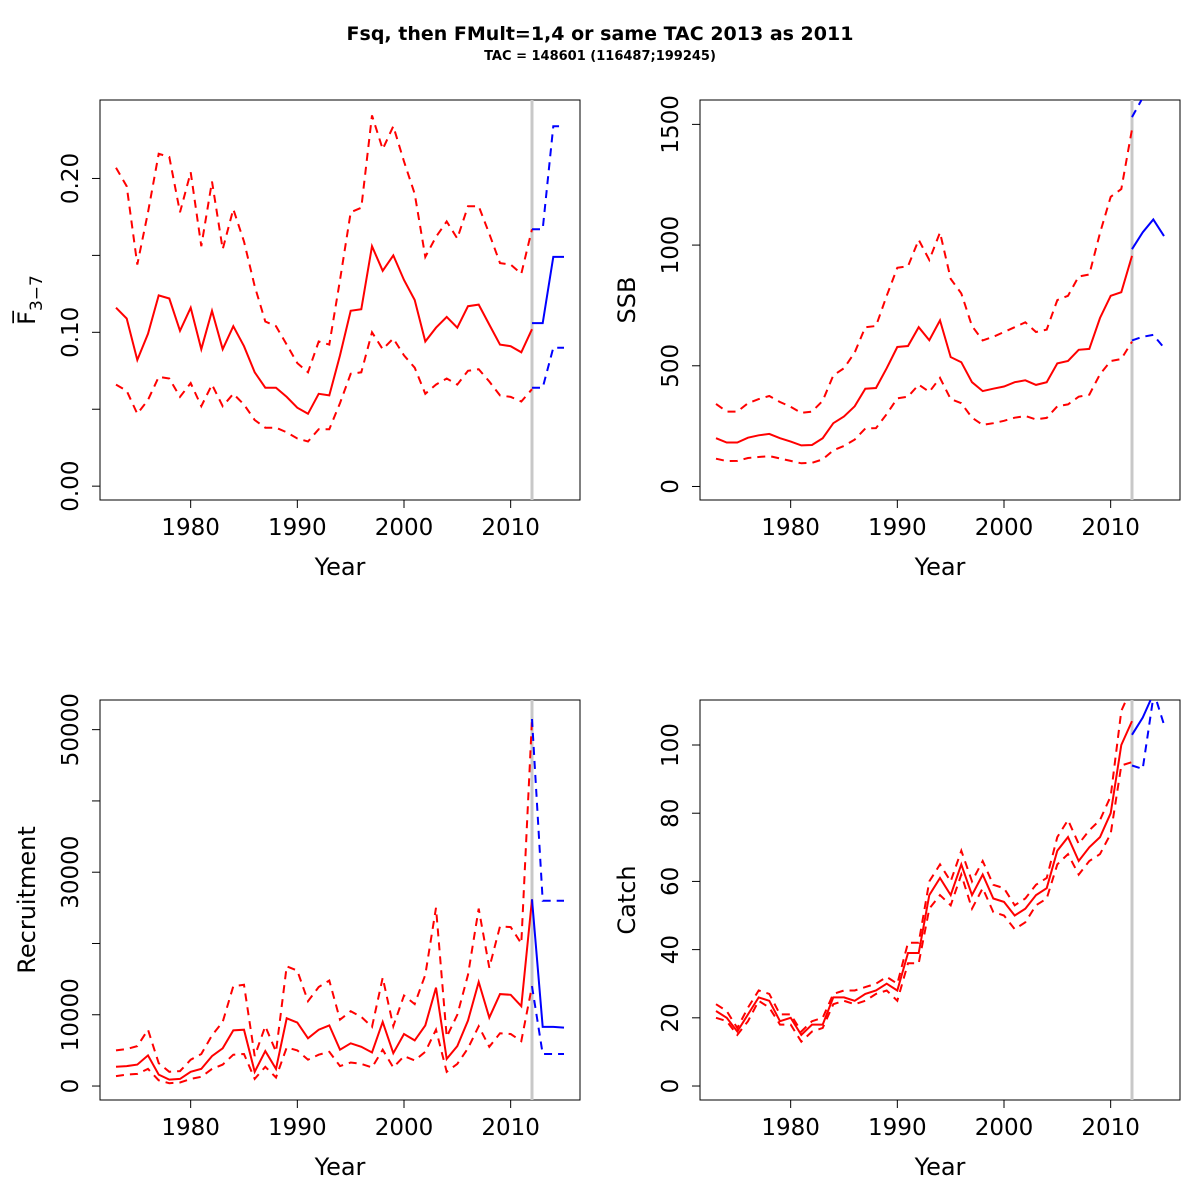 Image resolution: width=1200 pixels, height=1200 pixels. Describe the element at coordinates (26, 317) in the screenshot. I see `y-axis-label-main: F̅` at that location.